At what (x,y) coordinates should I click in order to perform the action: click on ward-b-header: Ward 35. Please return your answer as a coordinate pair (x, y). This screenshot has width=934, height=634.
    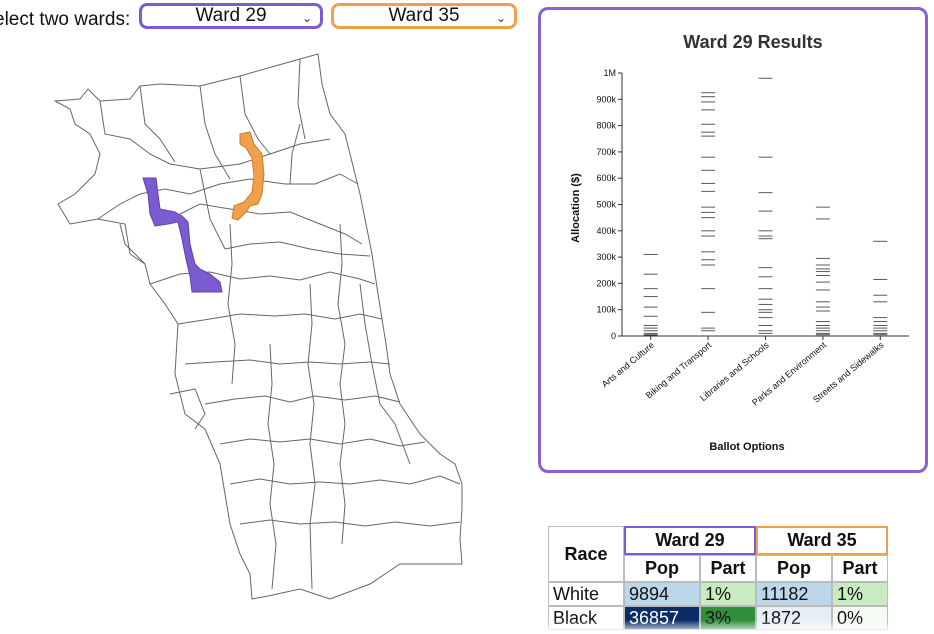
    Looking at the image, I should click on (822, 540).